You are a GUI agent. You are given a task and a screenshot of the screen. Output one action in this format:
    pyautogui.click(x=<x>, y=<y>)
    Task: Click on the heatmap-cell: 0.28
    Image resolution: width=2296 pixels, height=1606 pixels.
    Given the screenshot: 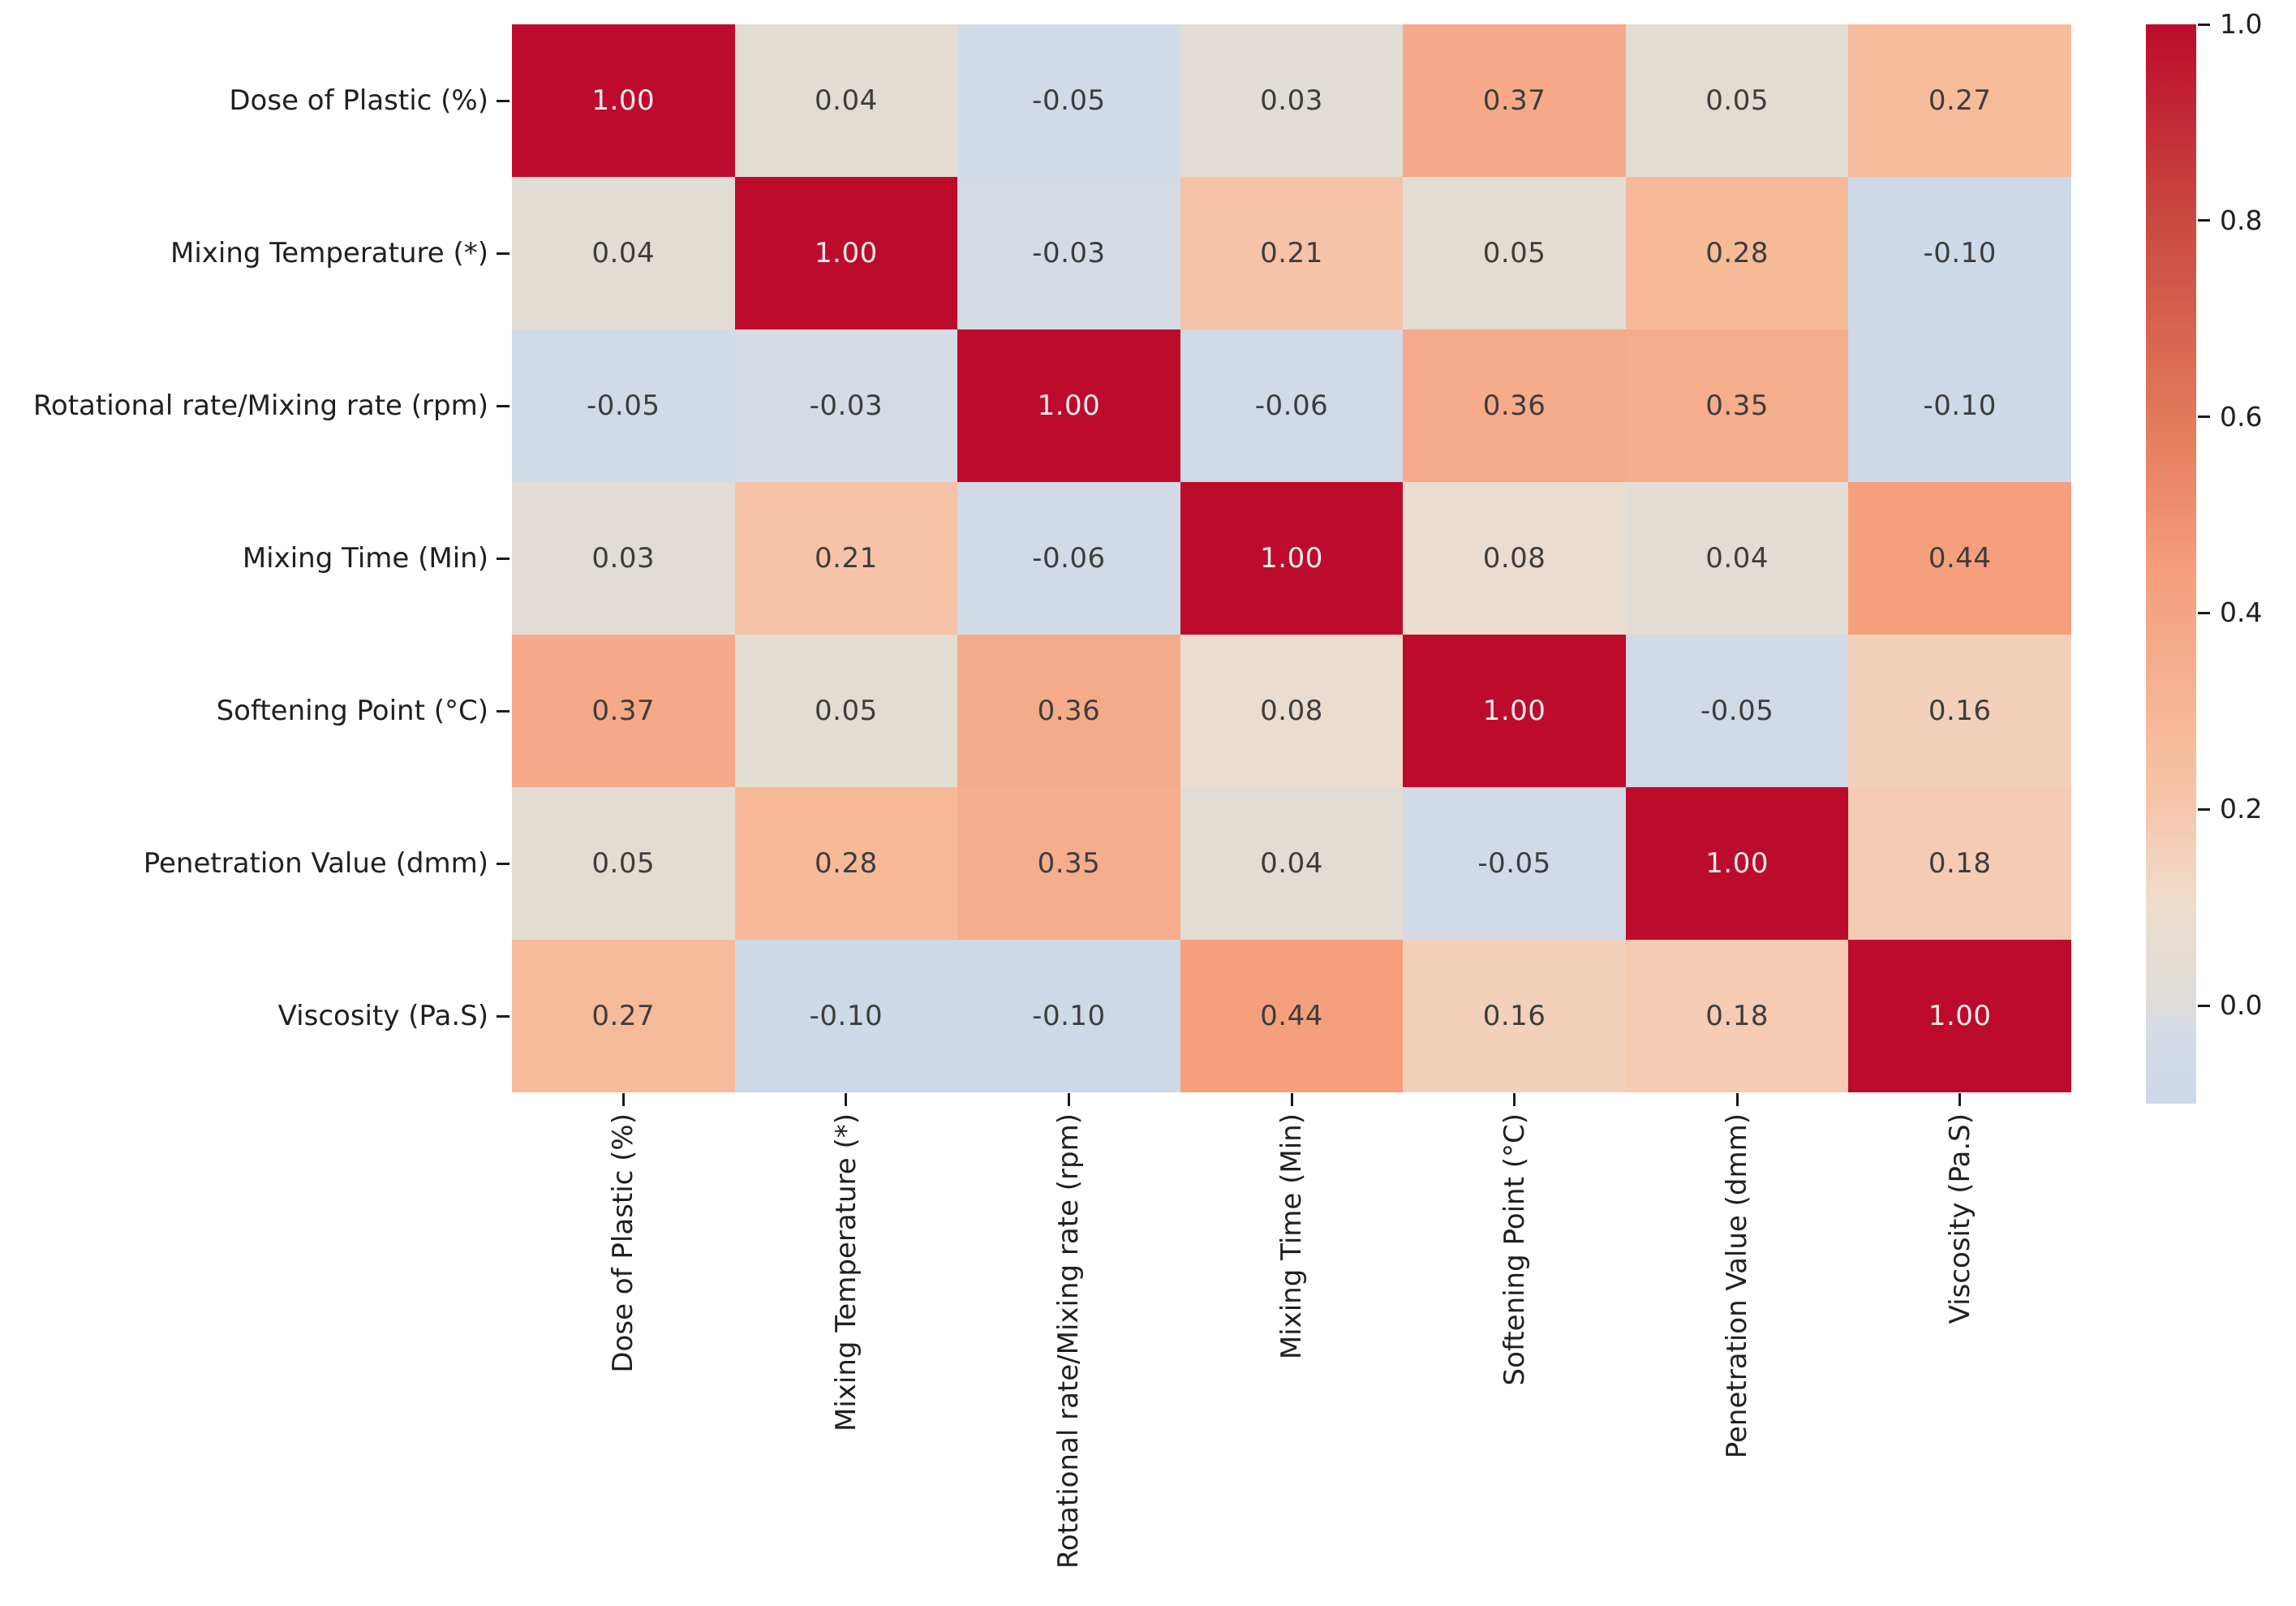 What is the action you would take?
    pyautogui.click(x=1737, y=253)
    